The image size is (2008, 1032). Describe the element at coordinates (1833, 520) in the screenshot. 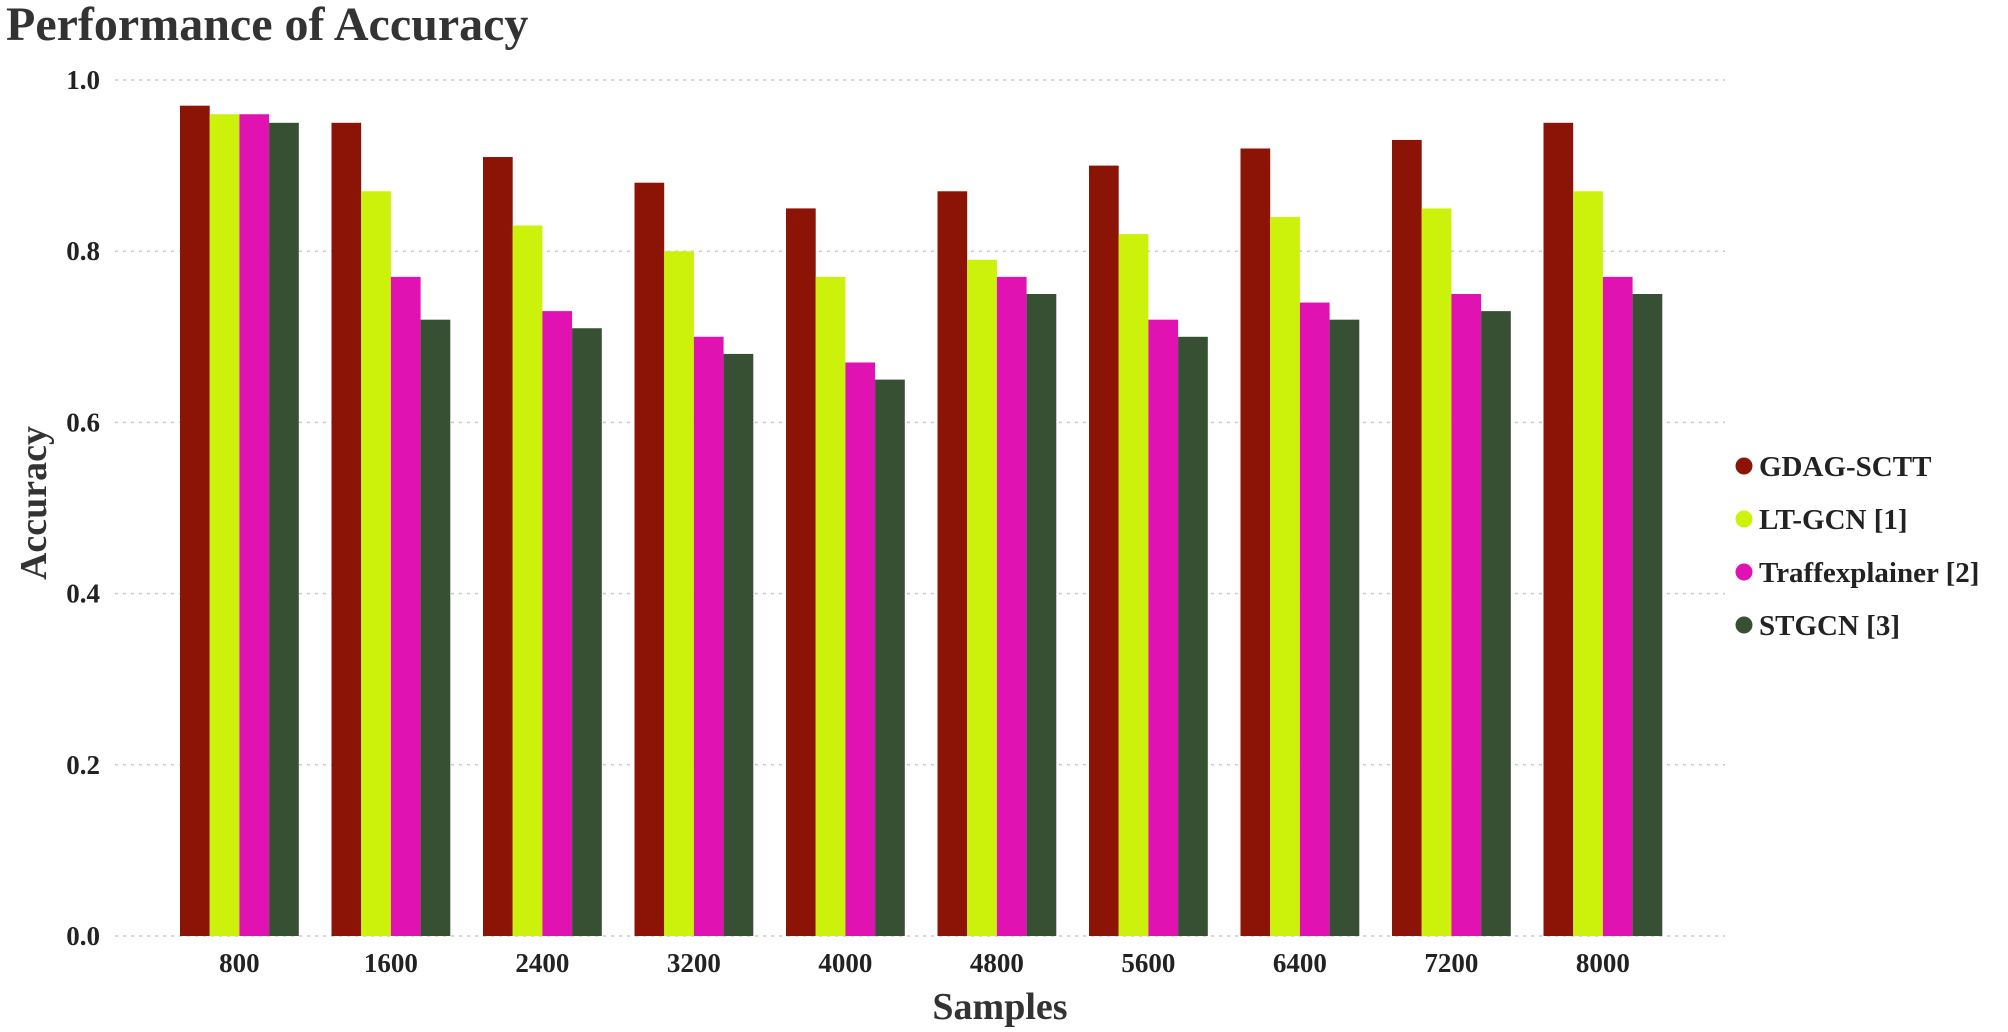

I see `legend-label: LT-GCN [1]` at that location.